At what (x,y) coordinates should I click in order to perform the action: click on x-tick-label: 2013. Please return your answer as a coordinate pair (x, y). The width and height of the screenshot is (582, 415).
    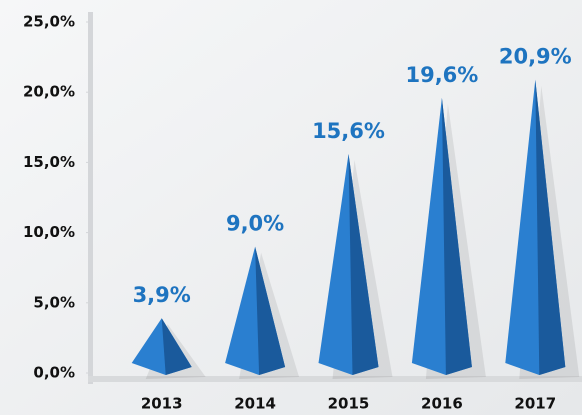
    Looking at the image, I should click on (162, 404).